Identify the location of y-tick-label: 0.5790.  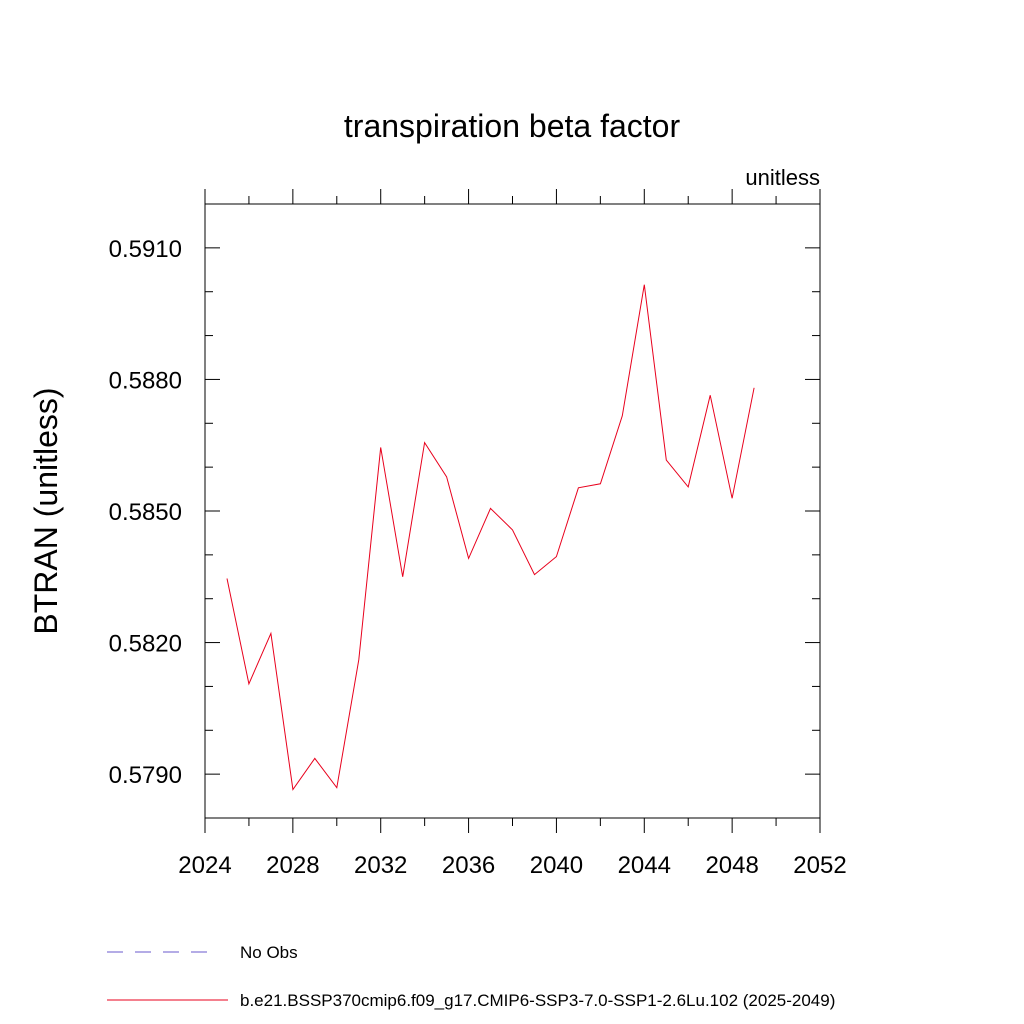
(145, 775).